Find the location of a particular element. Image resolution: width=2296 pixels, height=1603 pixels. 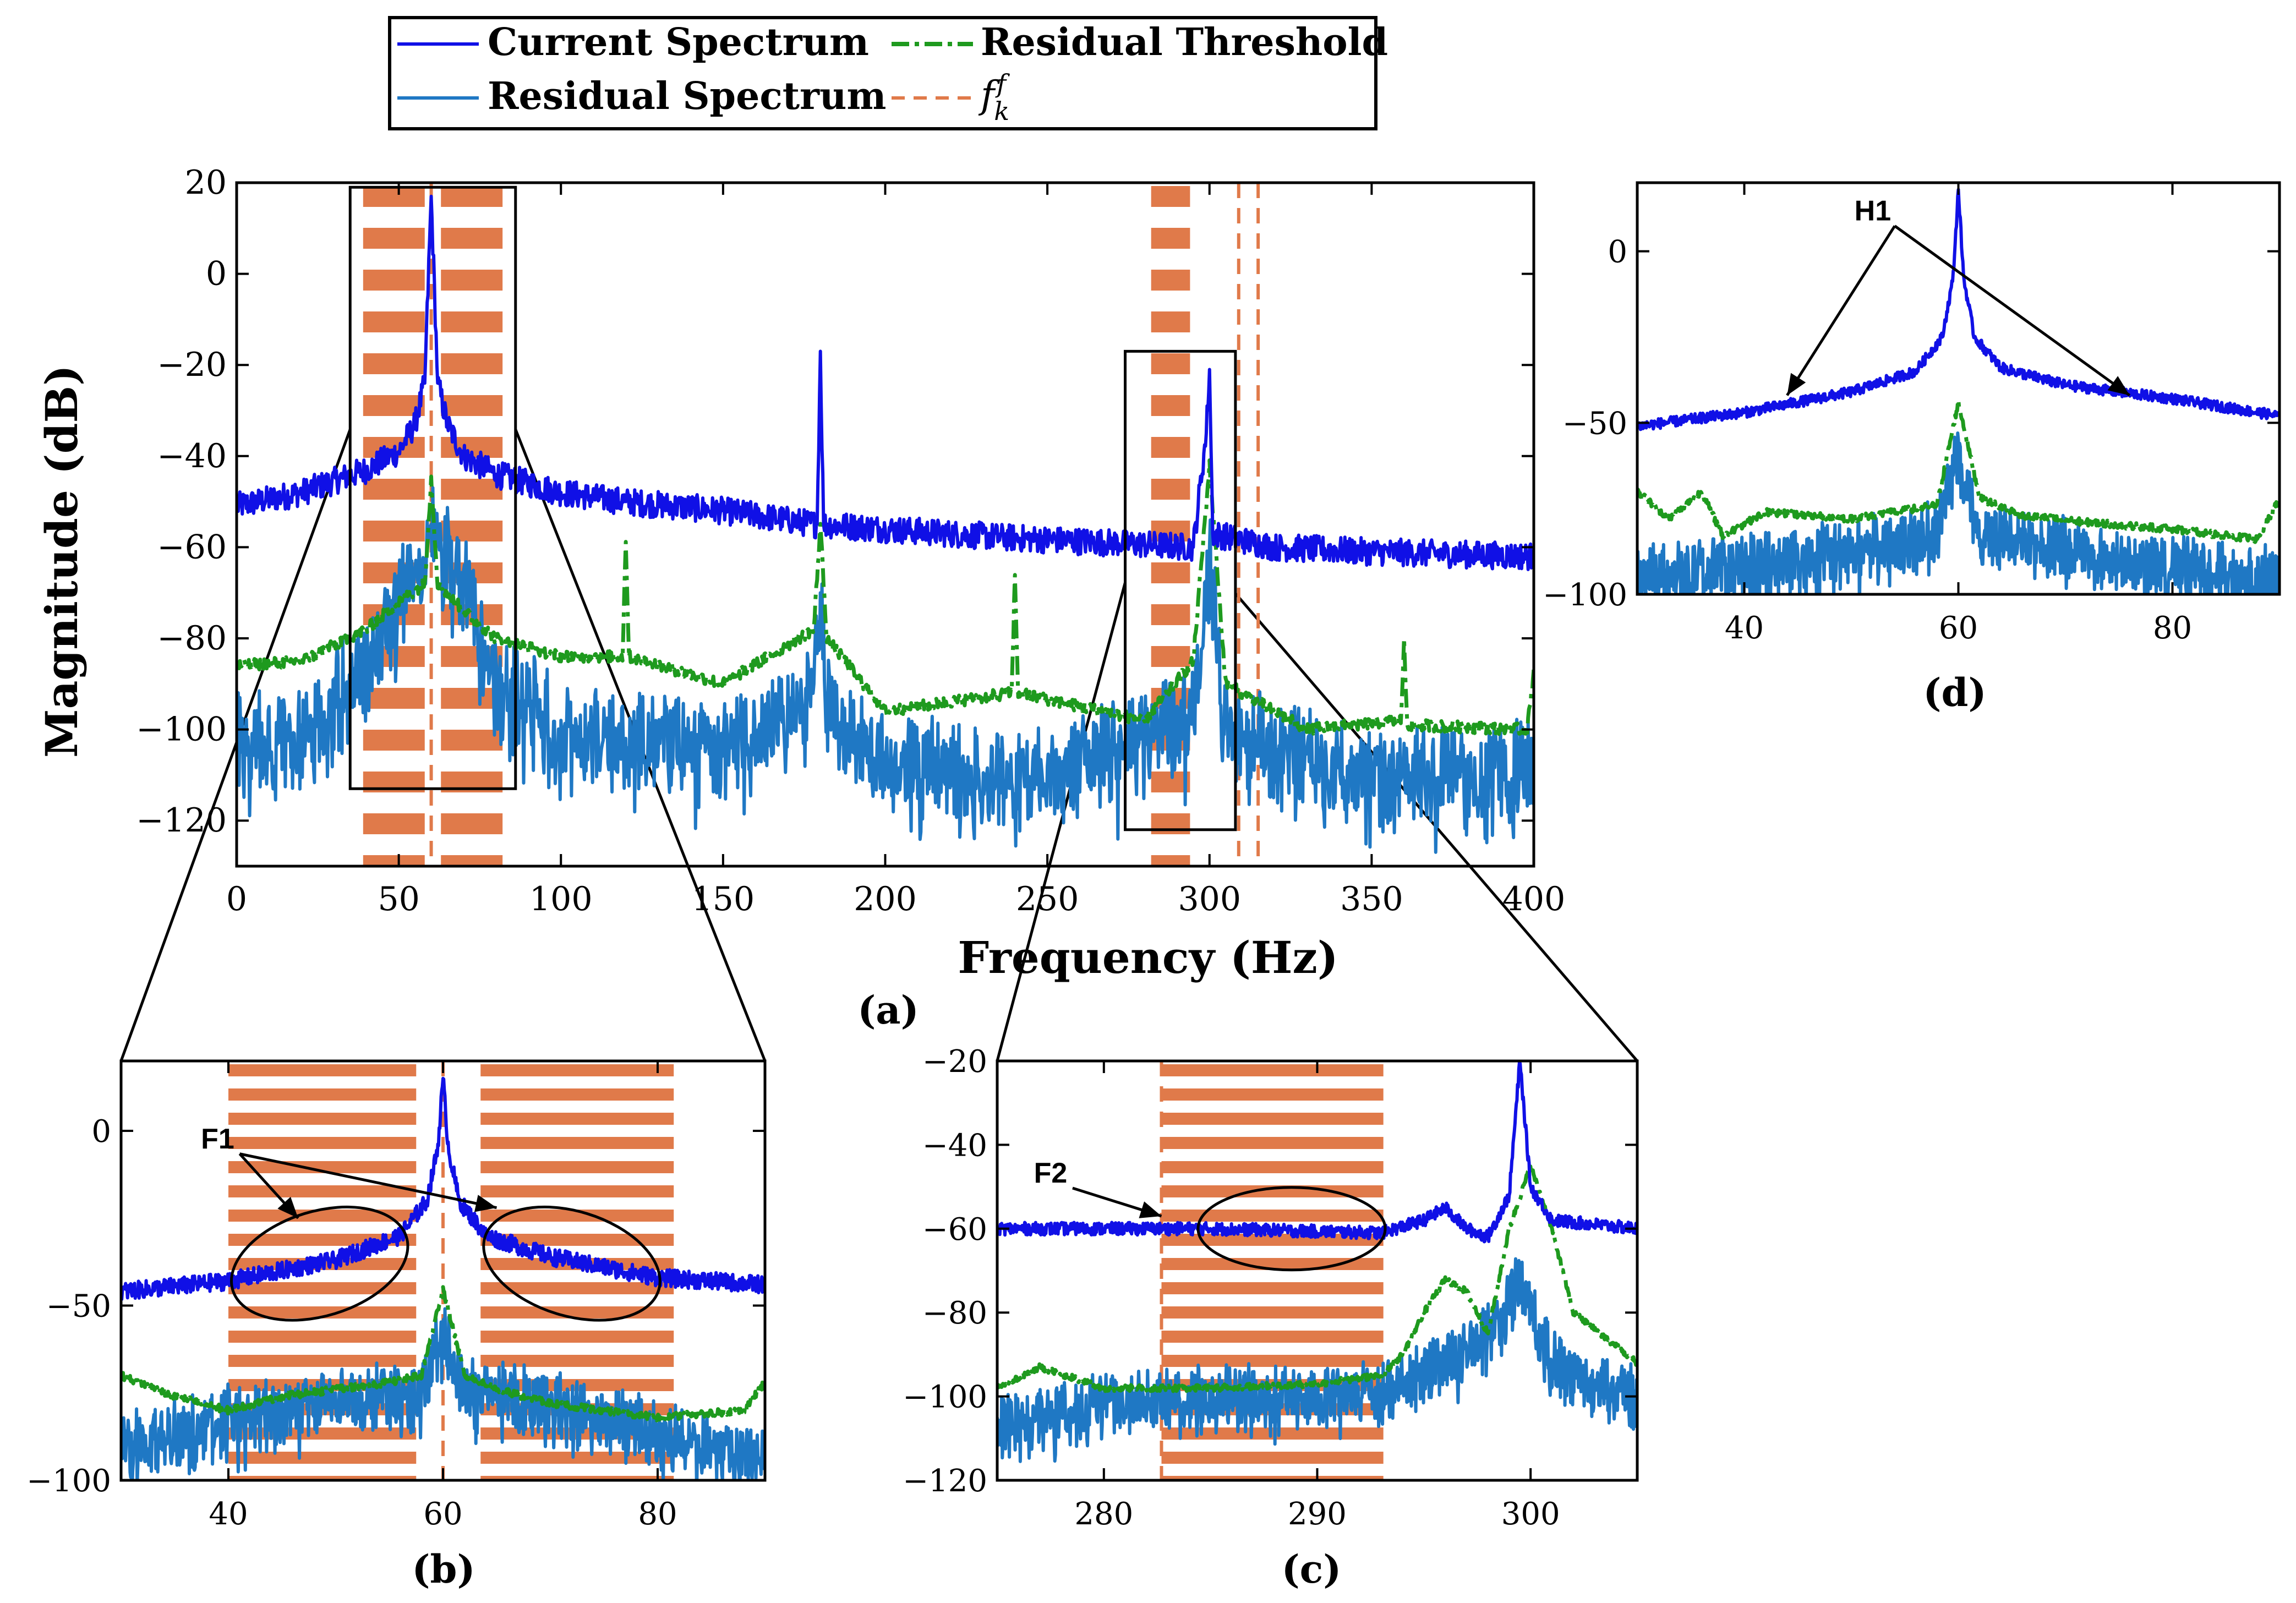

y-tick-label: 20 is located at coordinates (206, 182).